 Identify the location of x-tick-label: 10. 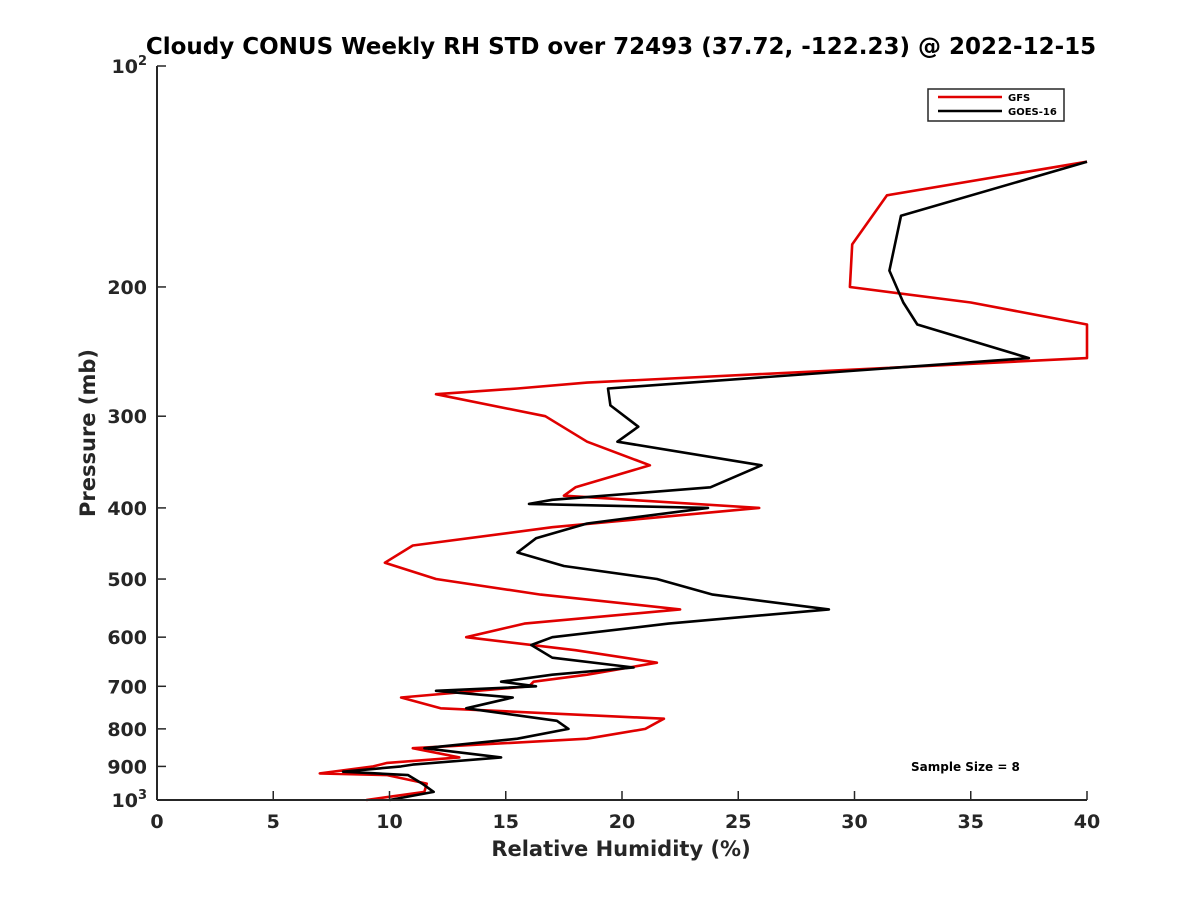
(389, 822).